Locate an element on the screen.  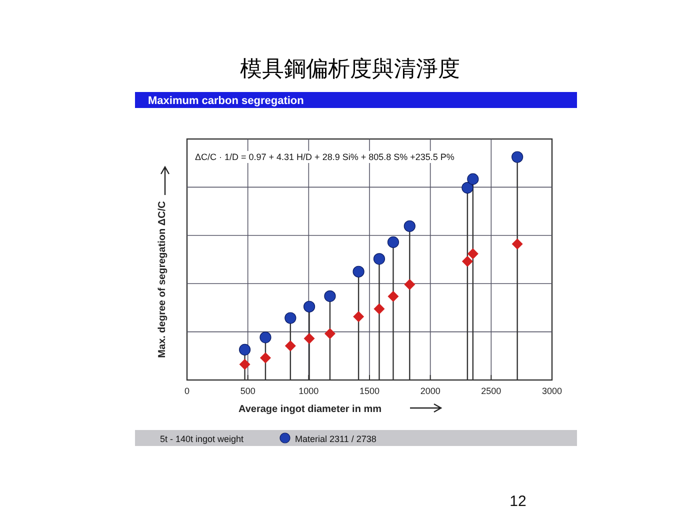
y-axis-title: Max. degree of segregation ΔC/C is located at coordinates (162, 279).